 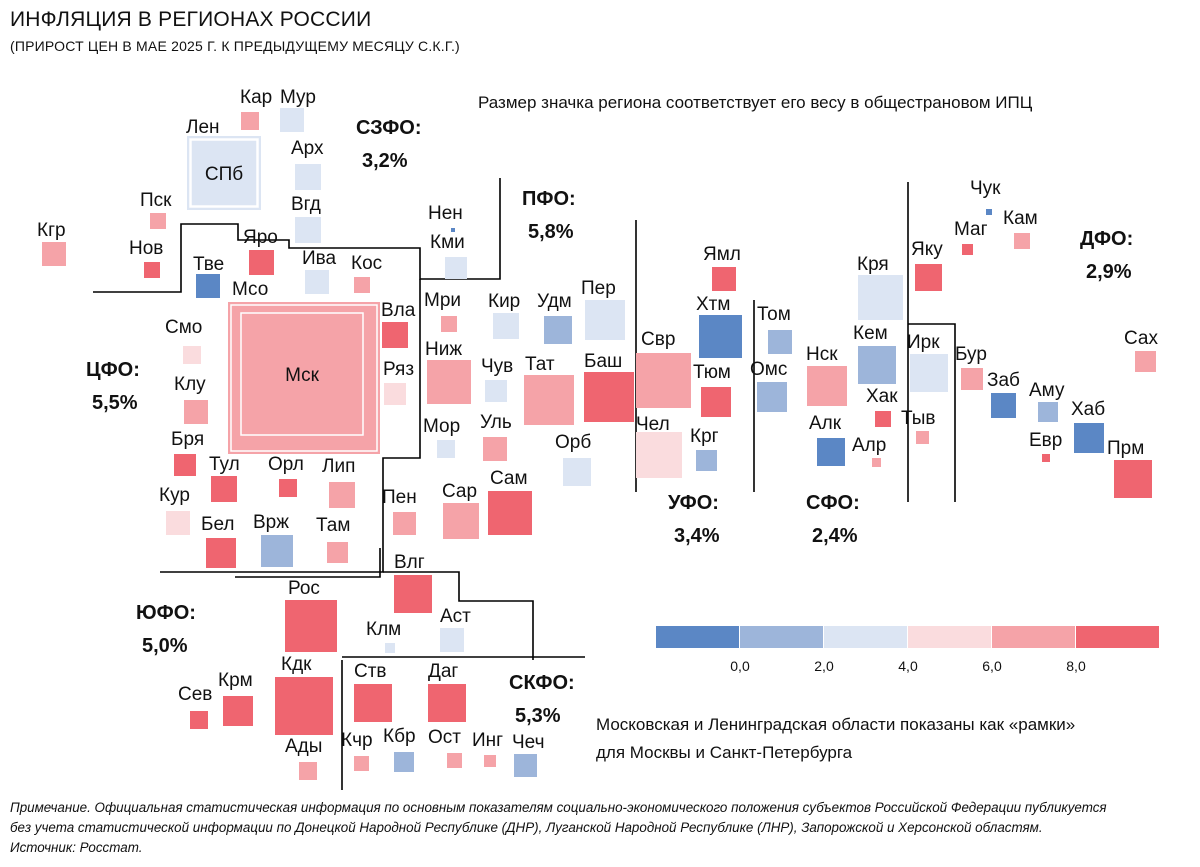 I want to click on region-tile-клу, so click(x=196, y=412).